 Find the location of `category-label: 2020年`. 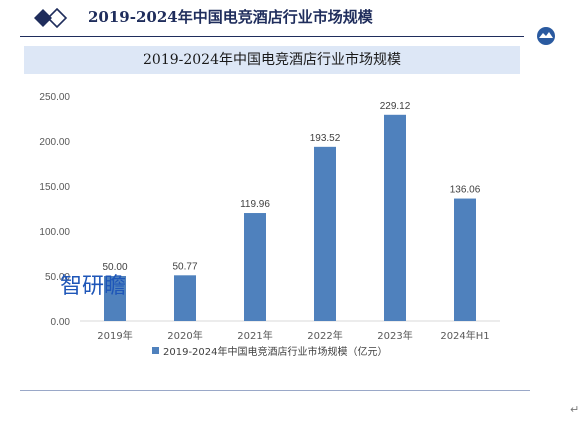

category-label: 2020年 is located at coordinates (184, 335).